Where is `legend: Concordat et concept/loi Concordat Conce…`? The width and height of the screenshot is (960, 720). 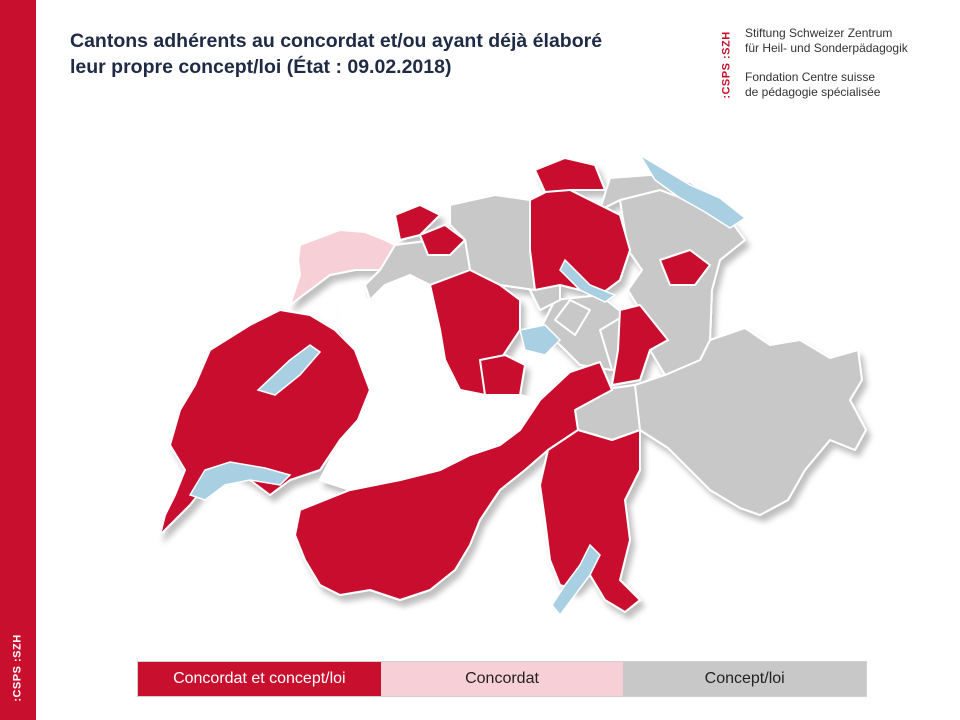
legend: Concordat et concept/loi Concordat Conce… is located at coordinates (502, 679).